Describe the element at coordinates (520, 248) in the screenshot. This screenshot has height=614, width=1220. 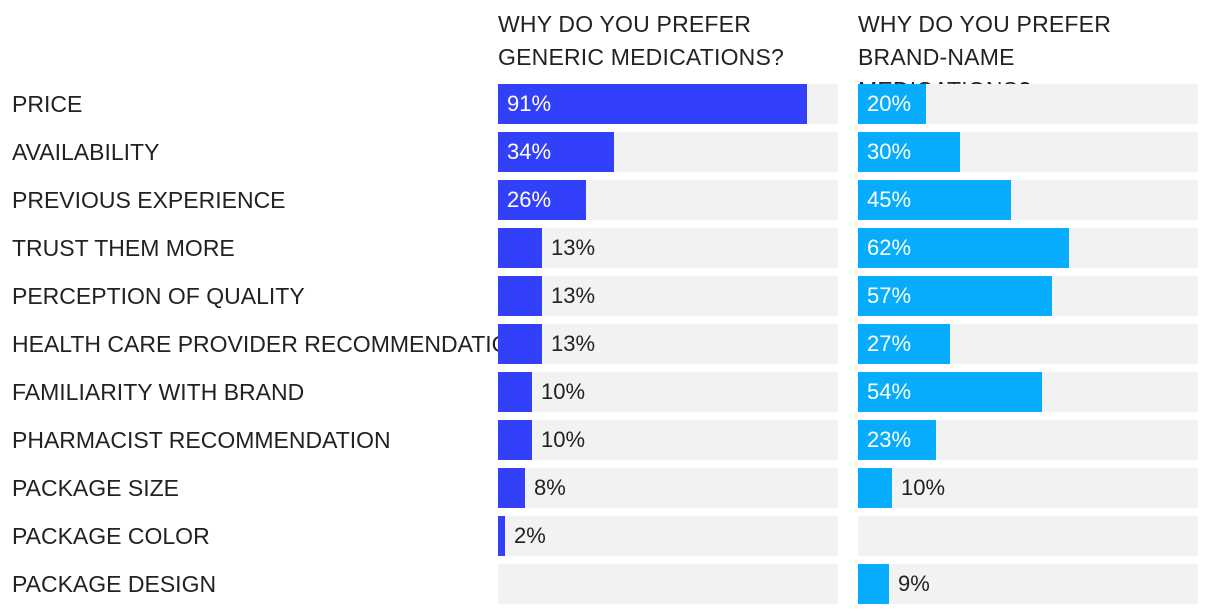
I see `generic-bar-trust-them-more` at that location.